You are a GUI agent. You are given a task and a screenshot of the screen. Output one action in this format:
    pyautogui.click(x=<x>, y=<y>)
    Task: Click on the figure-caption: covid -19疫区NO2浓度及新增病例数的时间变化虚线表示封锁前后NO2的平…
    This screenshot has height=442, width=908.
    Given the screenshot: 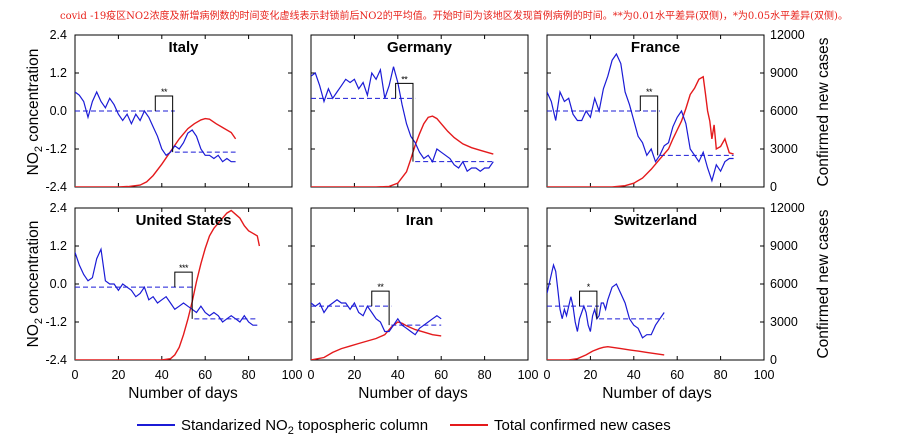 What is the action you would take?
    pyautogui.click(x=454, y=16)
    